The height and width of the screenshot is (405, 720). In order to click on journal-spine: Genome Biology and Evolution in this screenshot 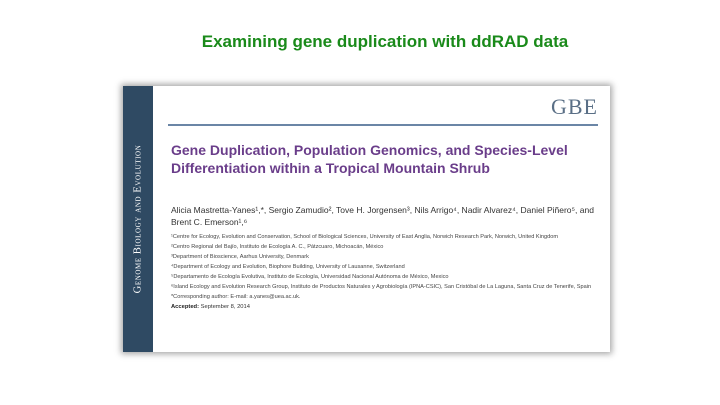, I will do `click(138, 219)`.